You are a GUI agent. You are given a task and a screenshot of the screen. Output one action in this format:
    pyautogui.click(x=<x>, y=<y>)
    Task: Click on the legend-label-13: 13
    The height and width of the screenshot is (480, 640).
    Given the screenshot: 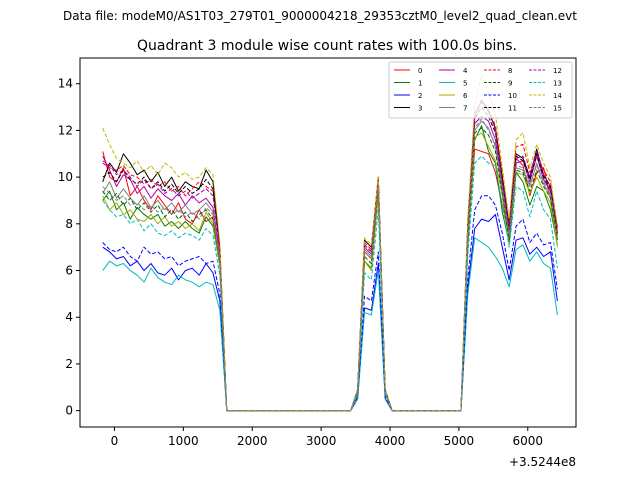 What is the action you would take?
    pyautogui.click(x=557, y=84)
    